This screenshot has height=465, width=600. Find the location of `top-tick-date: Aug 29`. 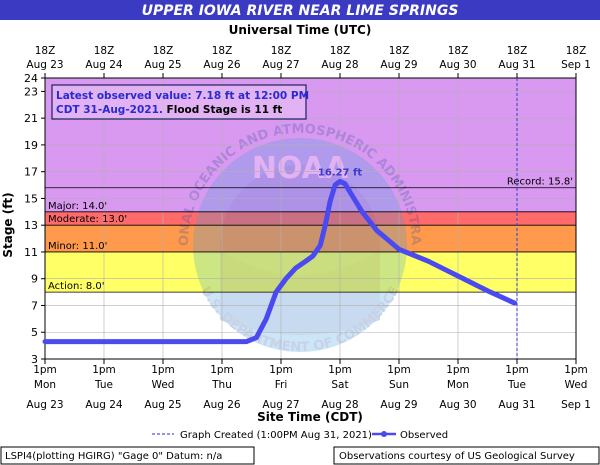

top-tick-date: Aug 29 is located at coordinates (398, 65).